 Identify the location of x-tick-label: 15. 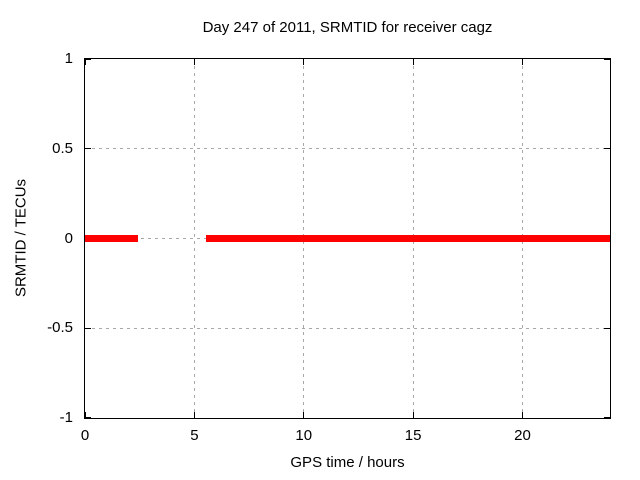
(413, 435).